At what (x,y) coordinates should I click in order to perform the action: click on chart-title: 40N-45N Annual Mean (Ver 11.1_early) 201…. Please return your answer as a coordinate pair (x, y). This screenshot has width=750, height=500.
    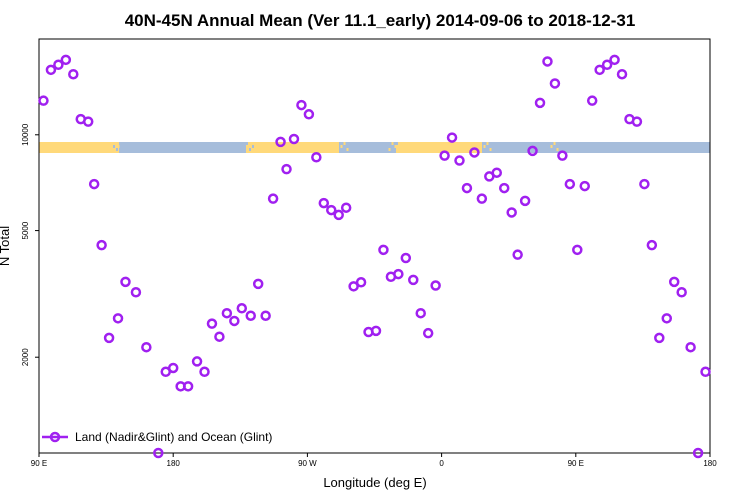
    Looking at the image, I should click on (380, 20).